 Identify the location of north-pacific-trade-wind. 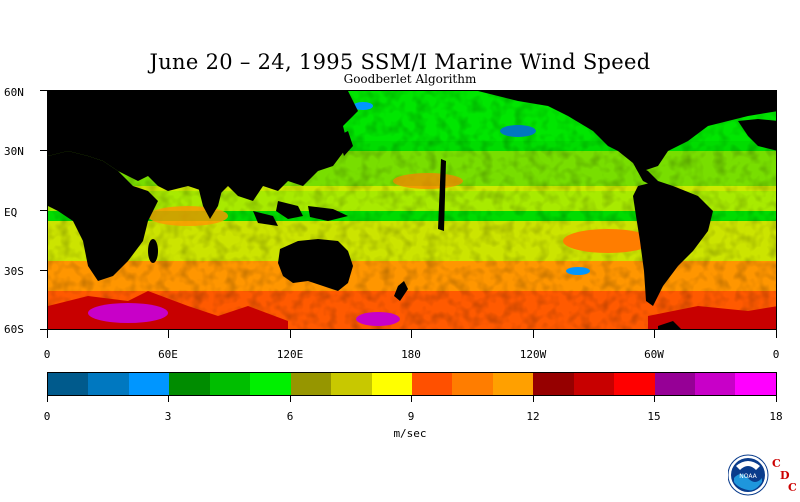
(428, 181).